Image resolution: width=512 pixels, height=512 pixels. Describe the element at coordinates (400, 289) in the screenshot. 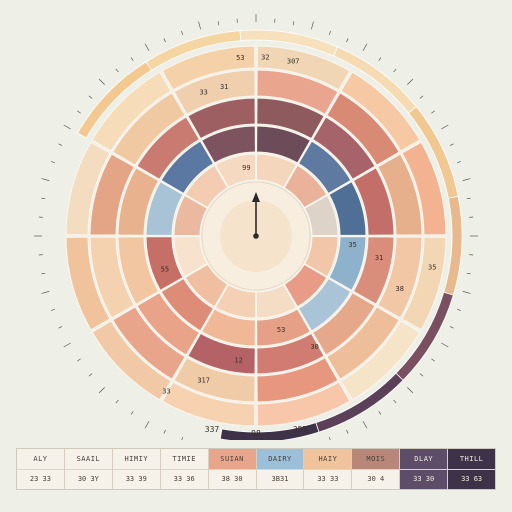

I see `segment-label: 38` at that location.